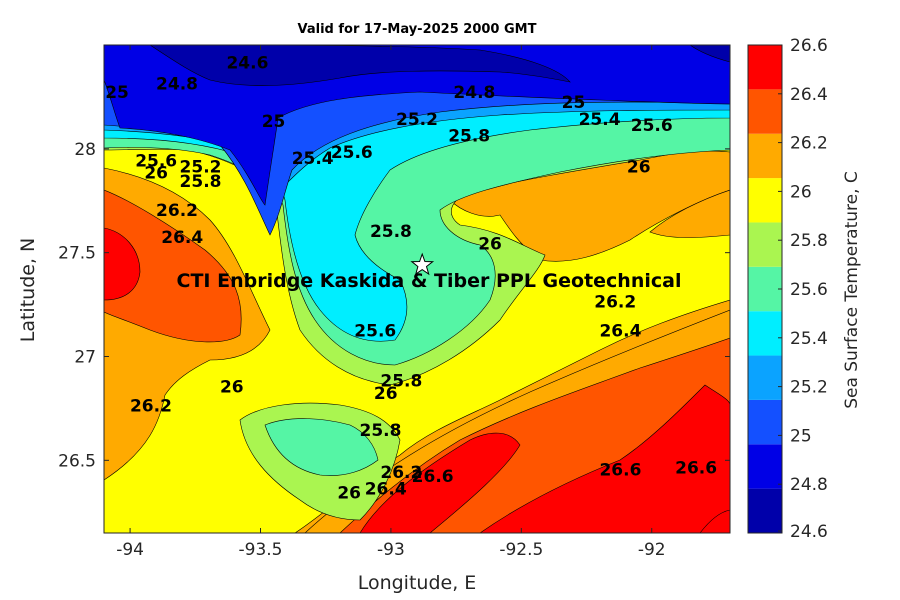 This screenshot has height=600, width=900. What do you see at coordinates (652, 550) in the screenshot?
I see `x-tick-label: -92` at bounding box center [652, 550].